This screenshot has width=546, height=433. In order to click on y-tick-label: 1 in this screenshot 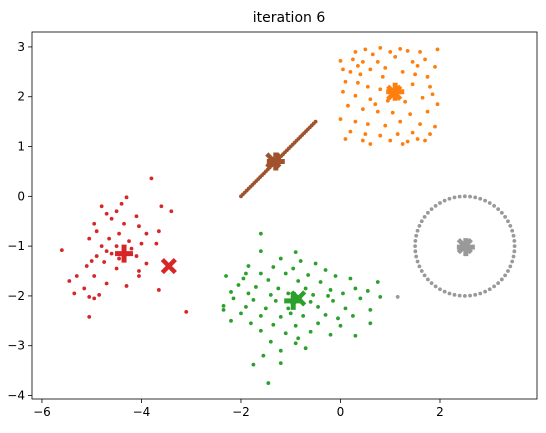, I will do `click(21, 147)`.